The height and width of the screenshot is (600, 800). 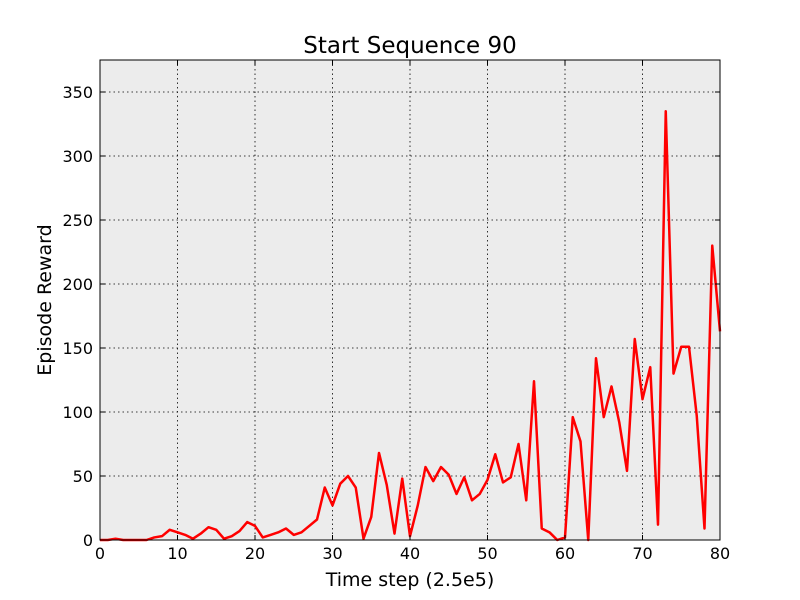 What do you see at coordinates (77, 220) in the screenshot?
I see `y-tick-label: 250` at bounding box center [77, 220].